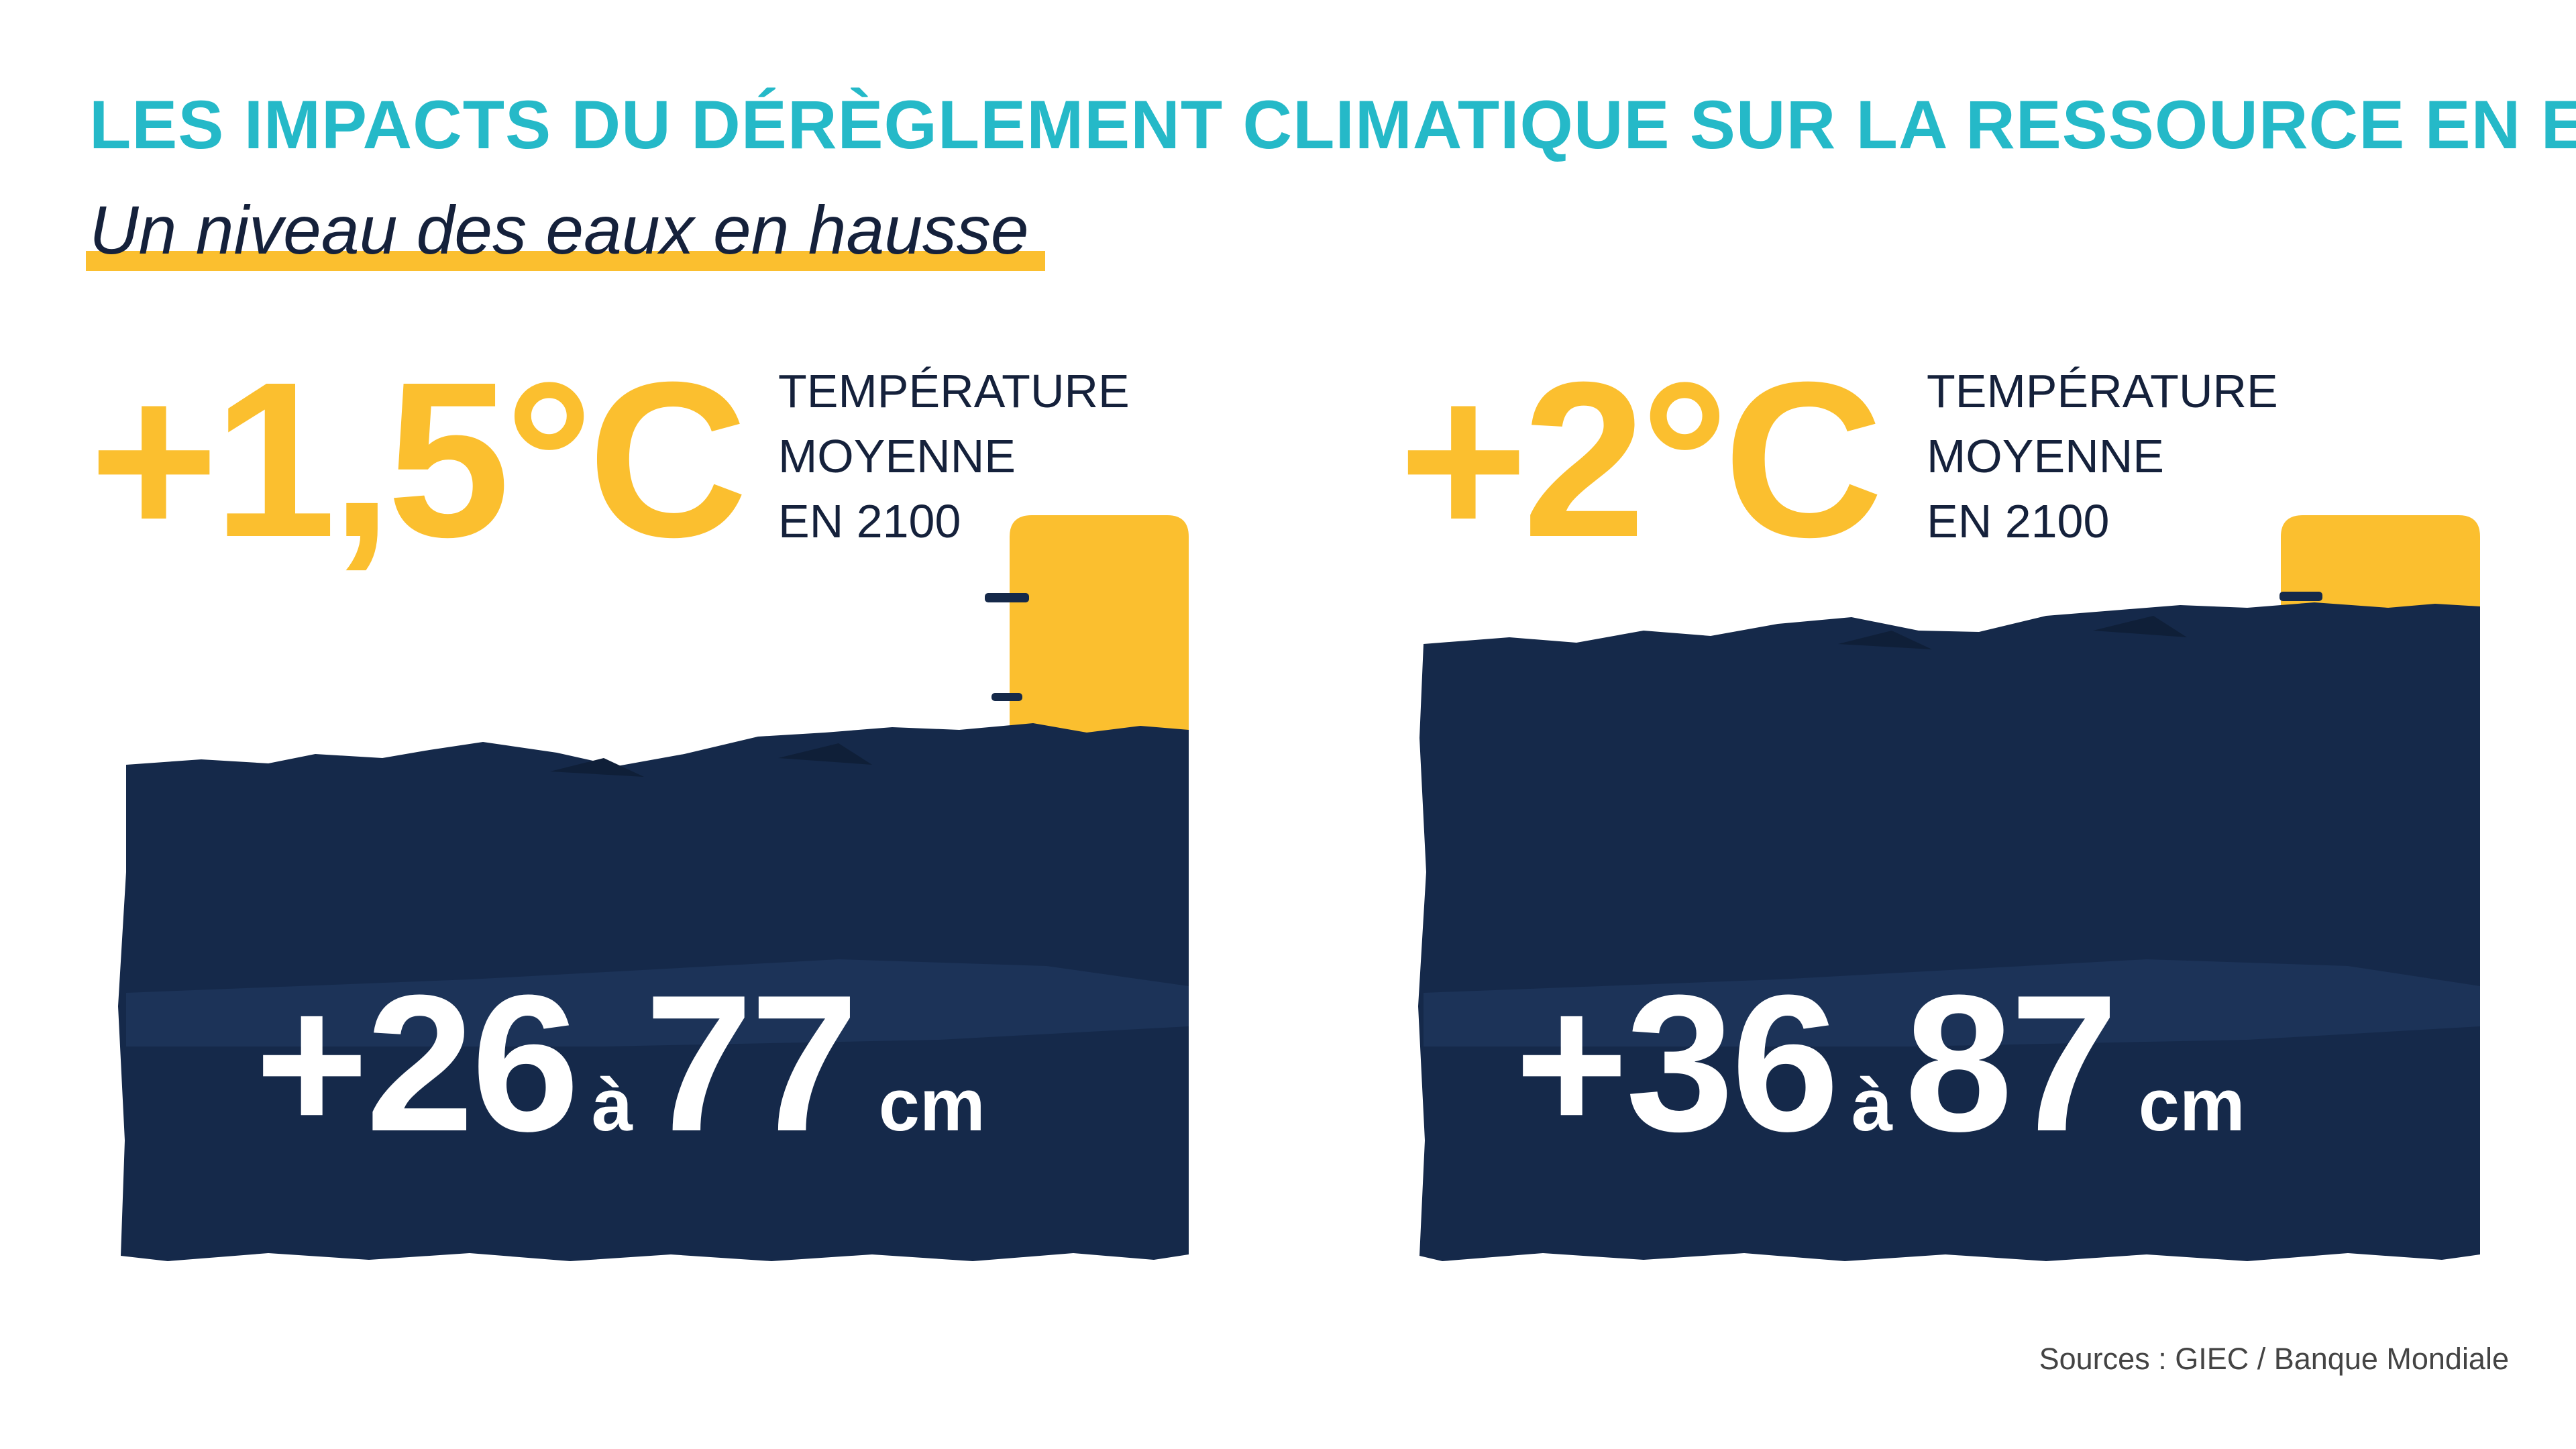 The width and height of the screenshot is (2576, 1449). Describe the element at coordinates (954, 391) in the screenshot. I see `scenario-1-description-line-1: TEMPÉRATURE` at that location.